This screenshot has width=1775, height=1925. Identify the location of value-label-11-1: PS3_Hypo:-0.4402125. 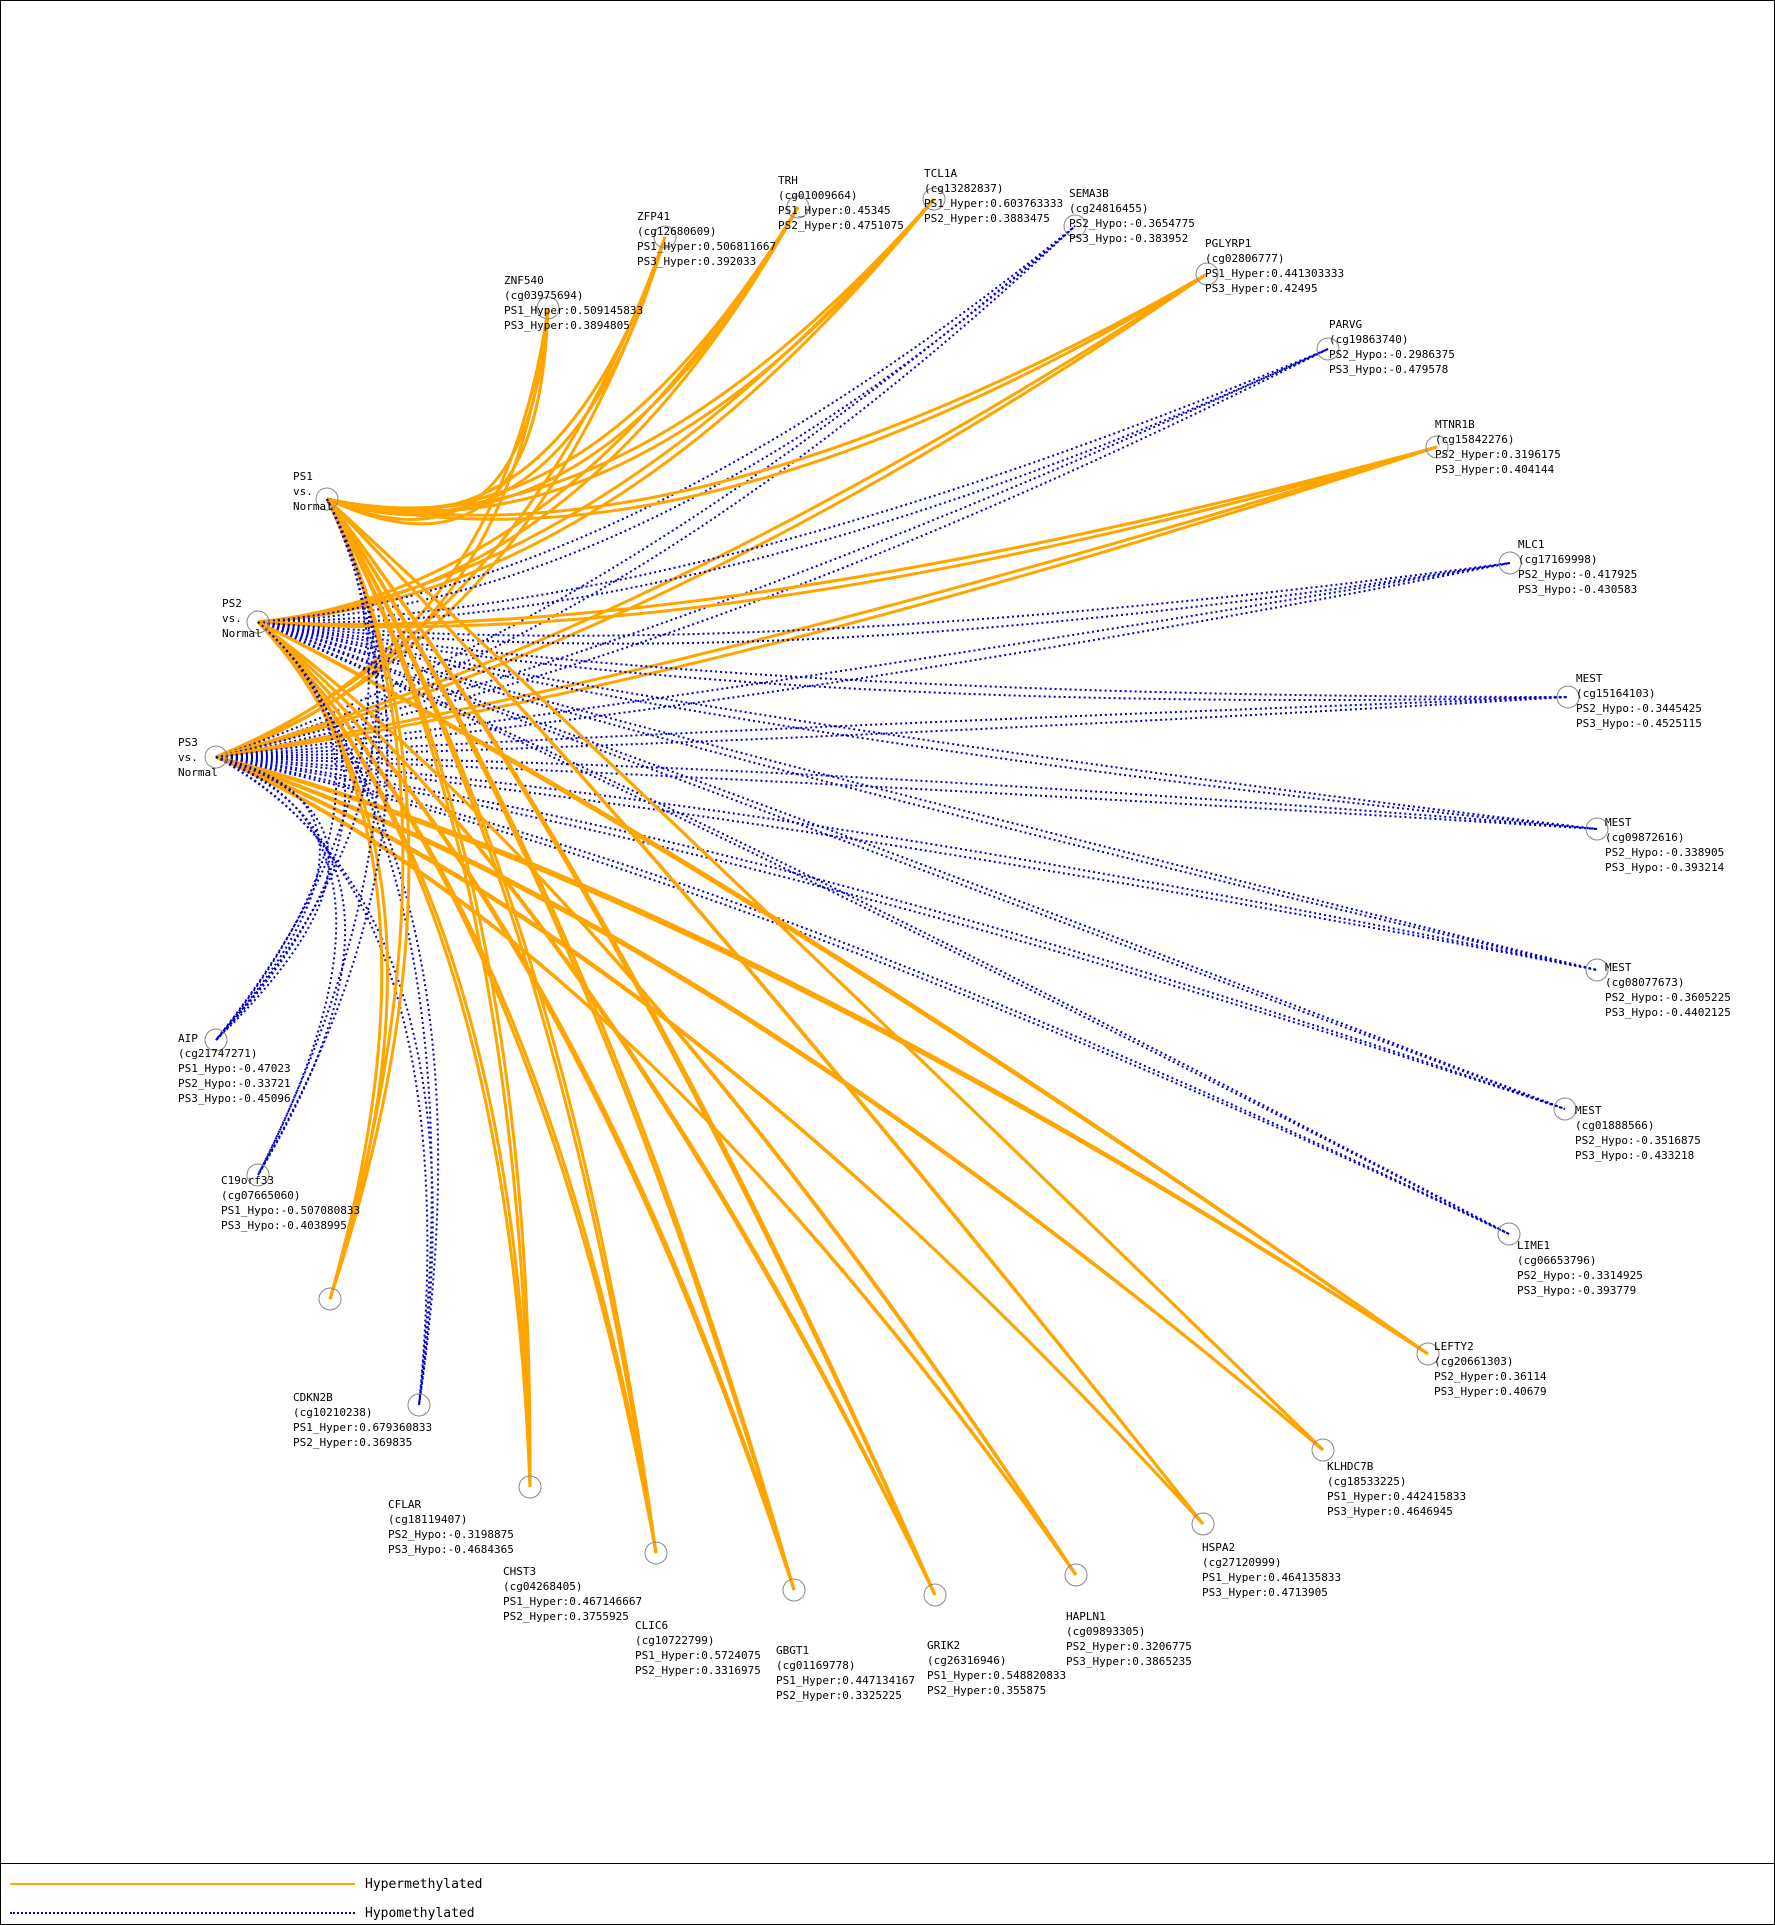
(1668, 1012).